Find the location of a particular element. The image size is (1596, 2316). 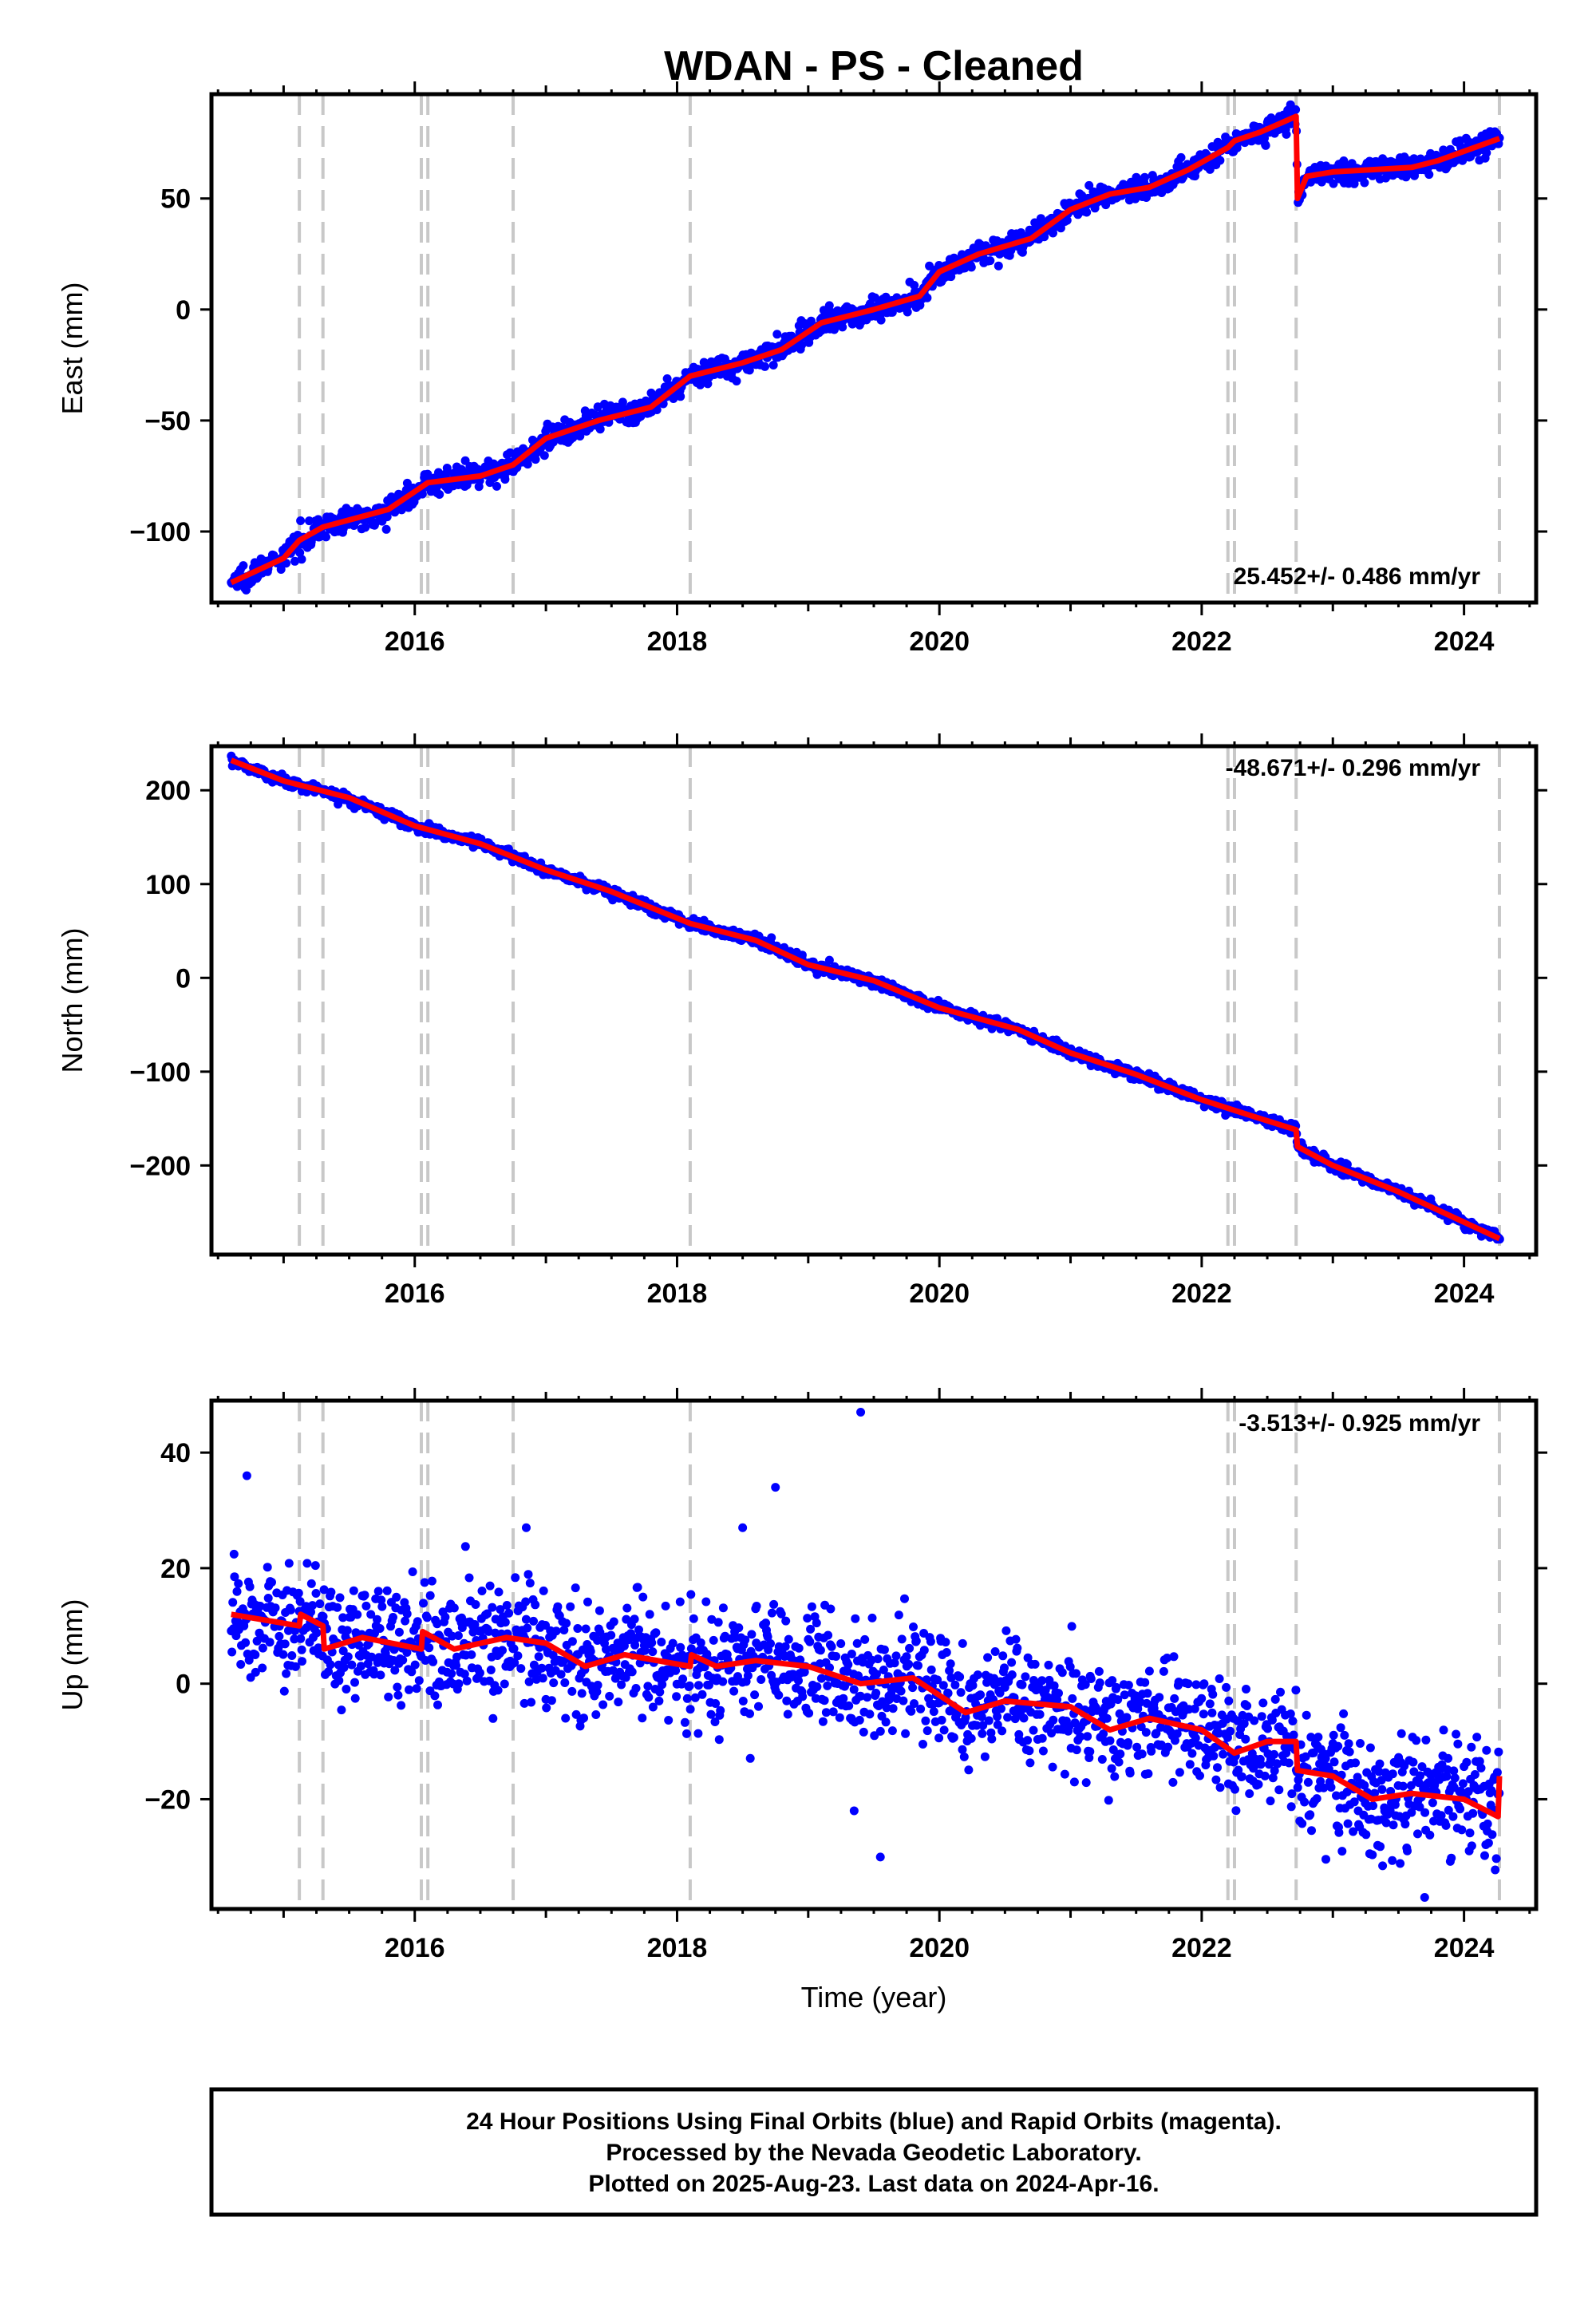

figure-title: WDAN - PS - Cleaned is located at coordinates (874, 66).